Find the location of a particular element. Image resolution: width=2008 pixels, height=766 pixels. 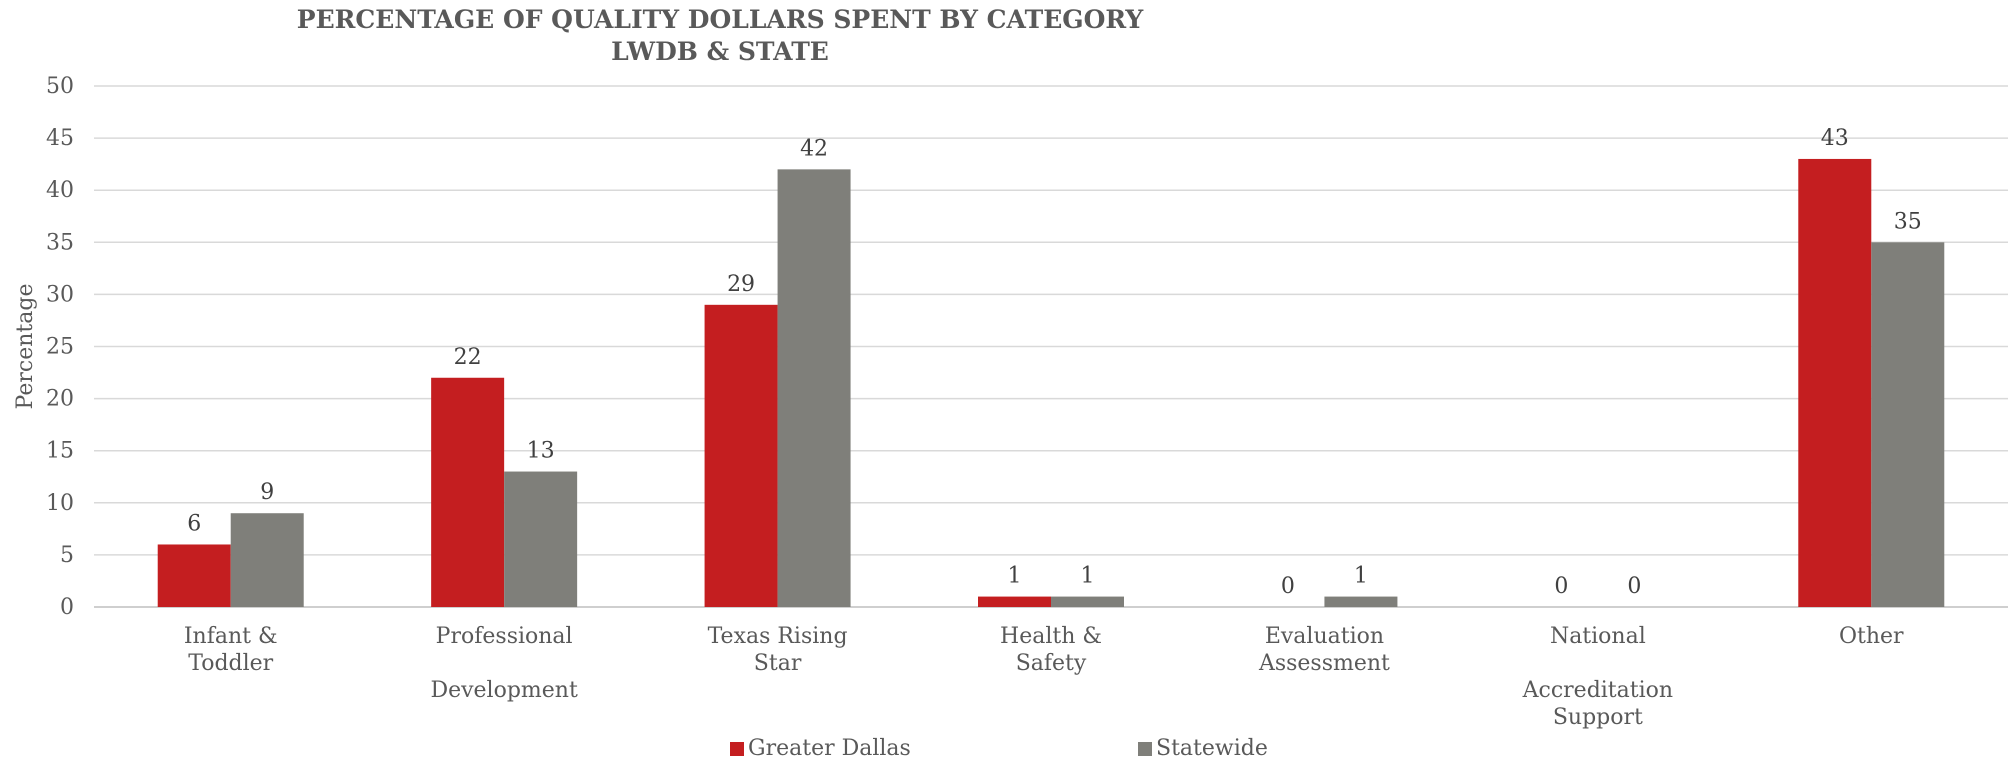

data-label: 13 is located at coordinates (541, 451).